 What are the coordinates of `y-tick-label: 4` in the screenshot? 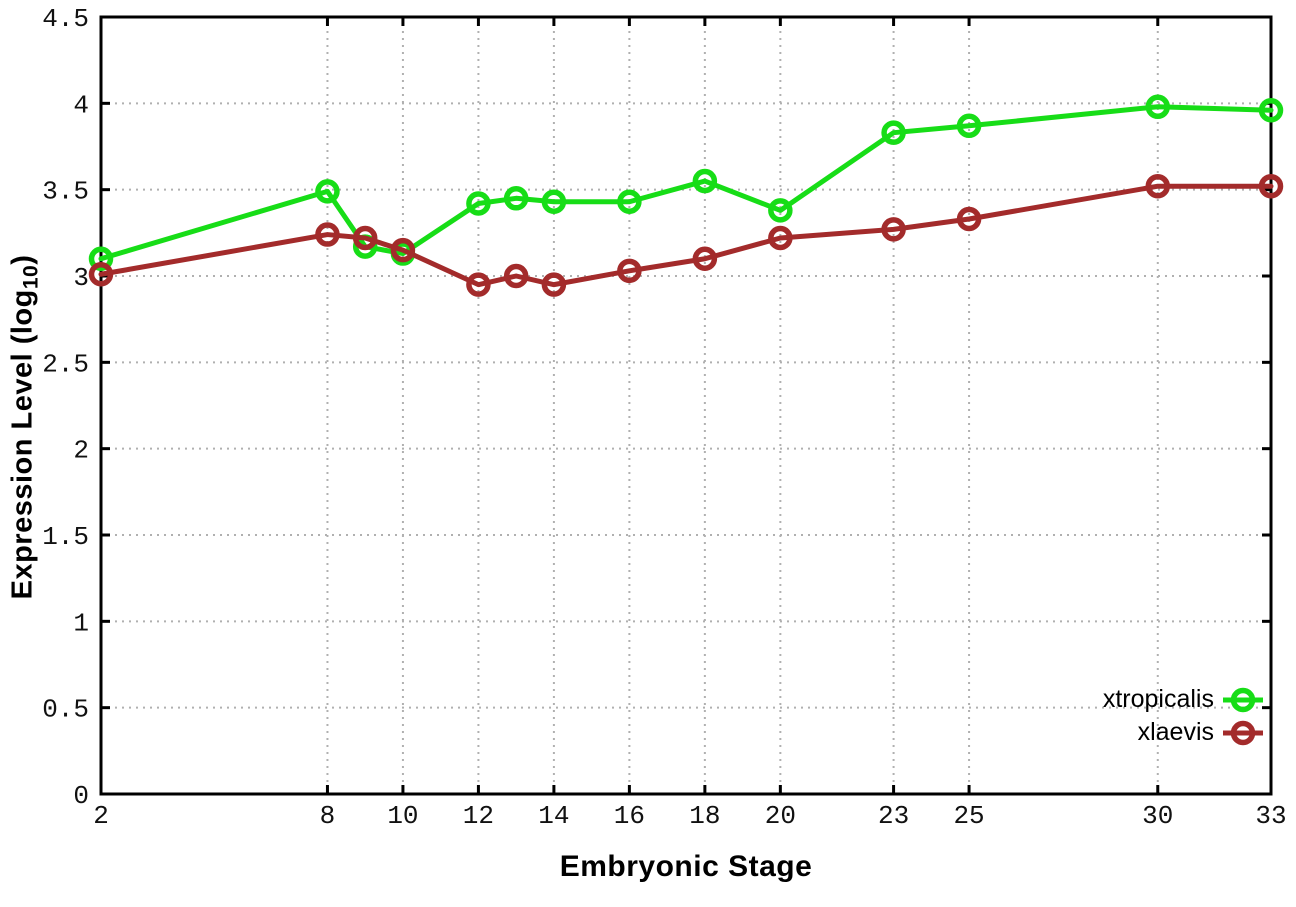 It's located at (81, 105).